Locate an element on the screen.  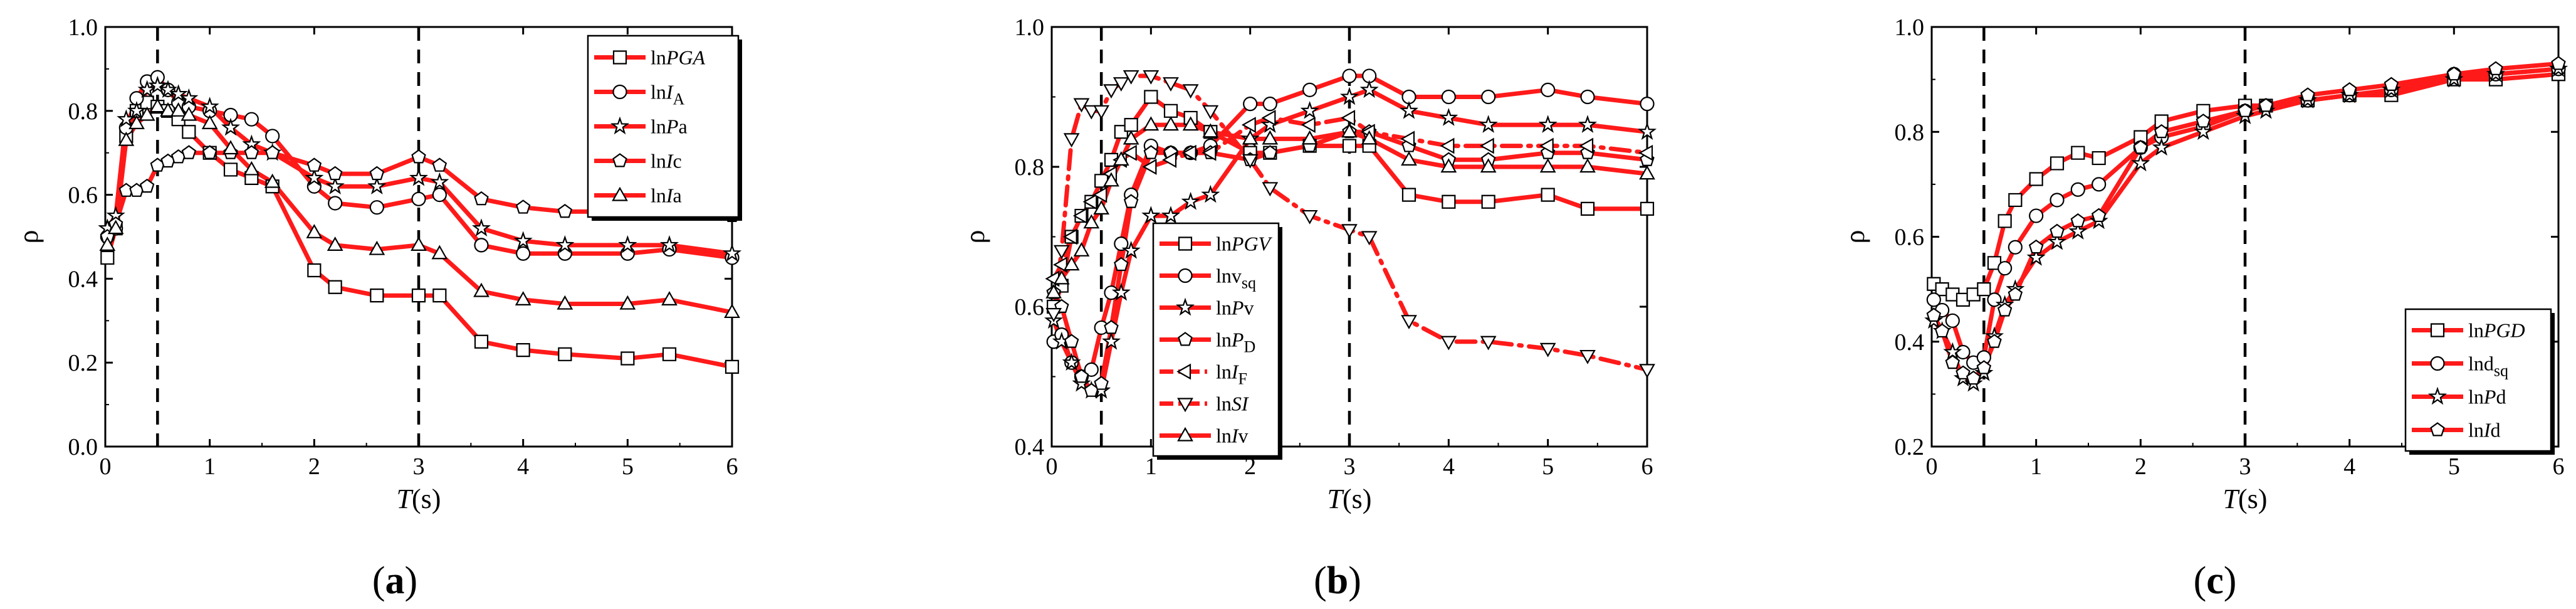
text-span: c is located at coordinates (2215, 580).